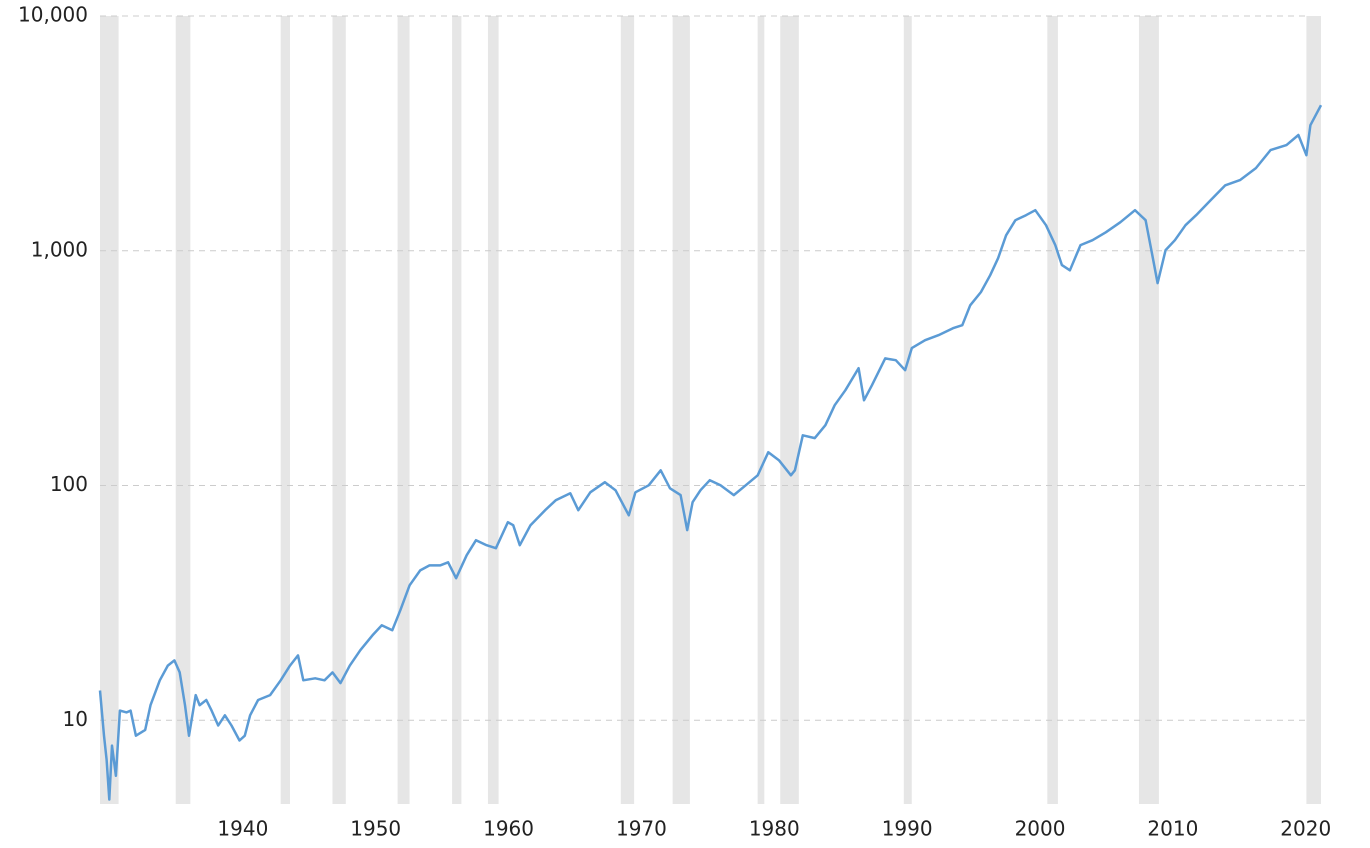 The image size is (1370, 848). What do you see at coordinates (242, 829) in the screenshot?
I see `x-tick-label: 1940` at bounding box center [242, 829].